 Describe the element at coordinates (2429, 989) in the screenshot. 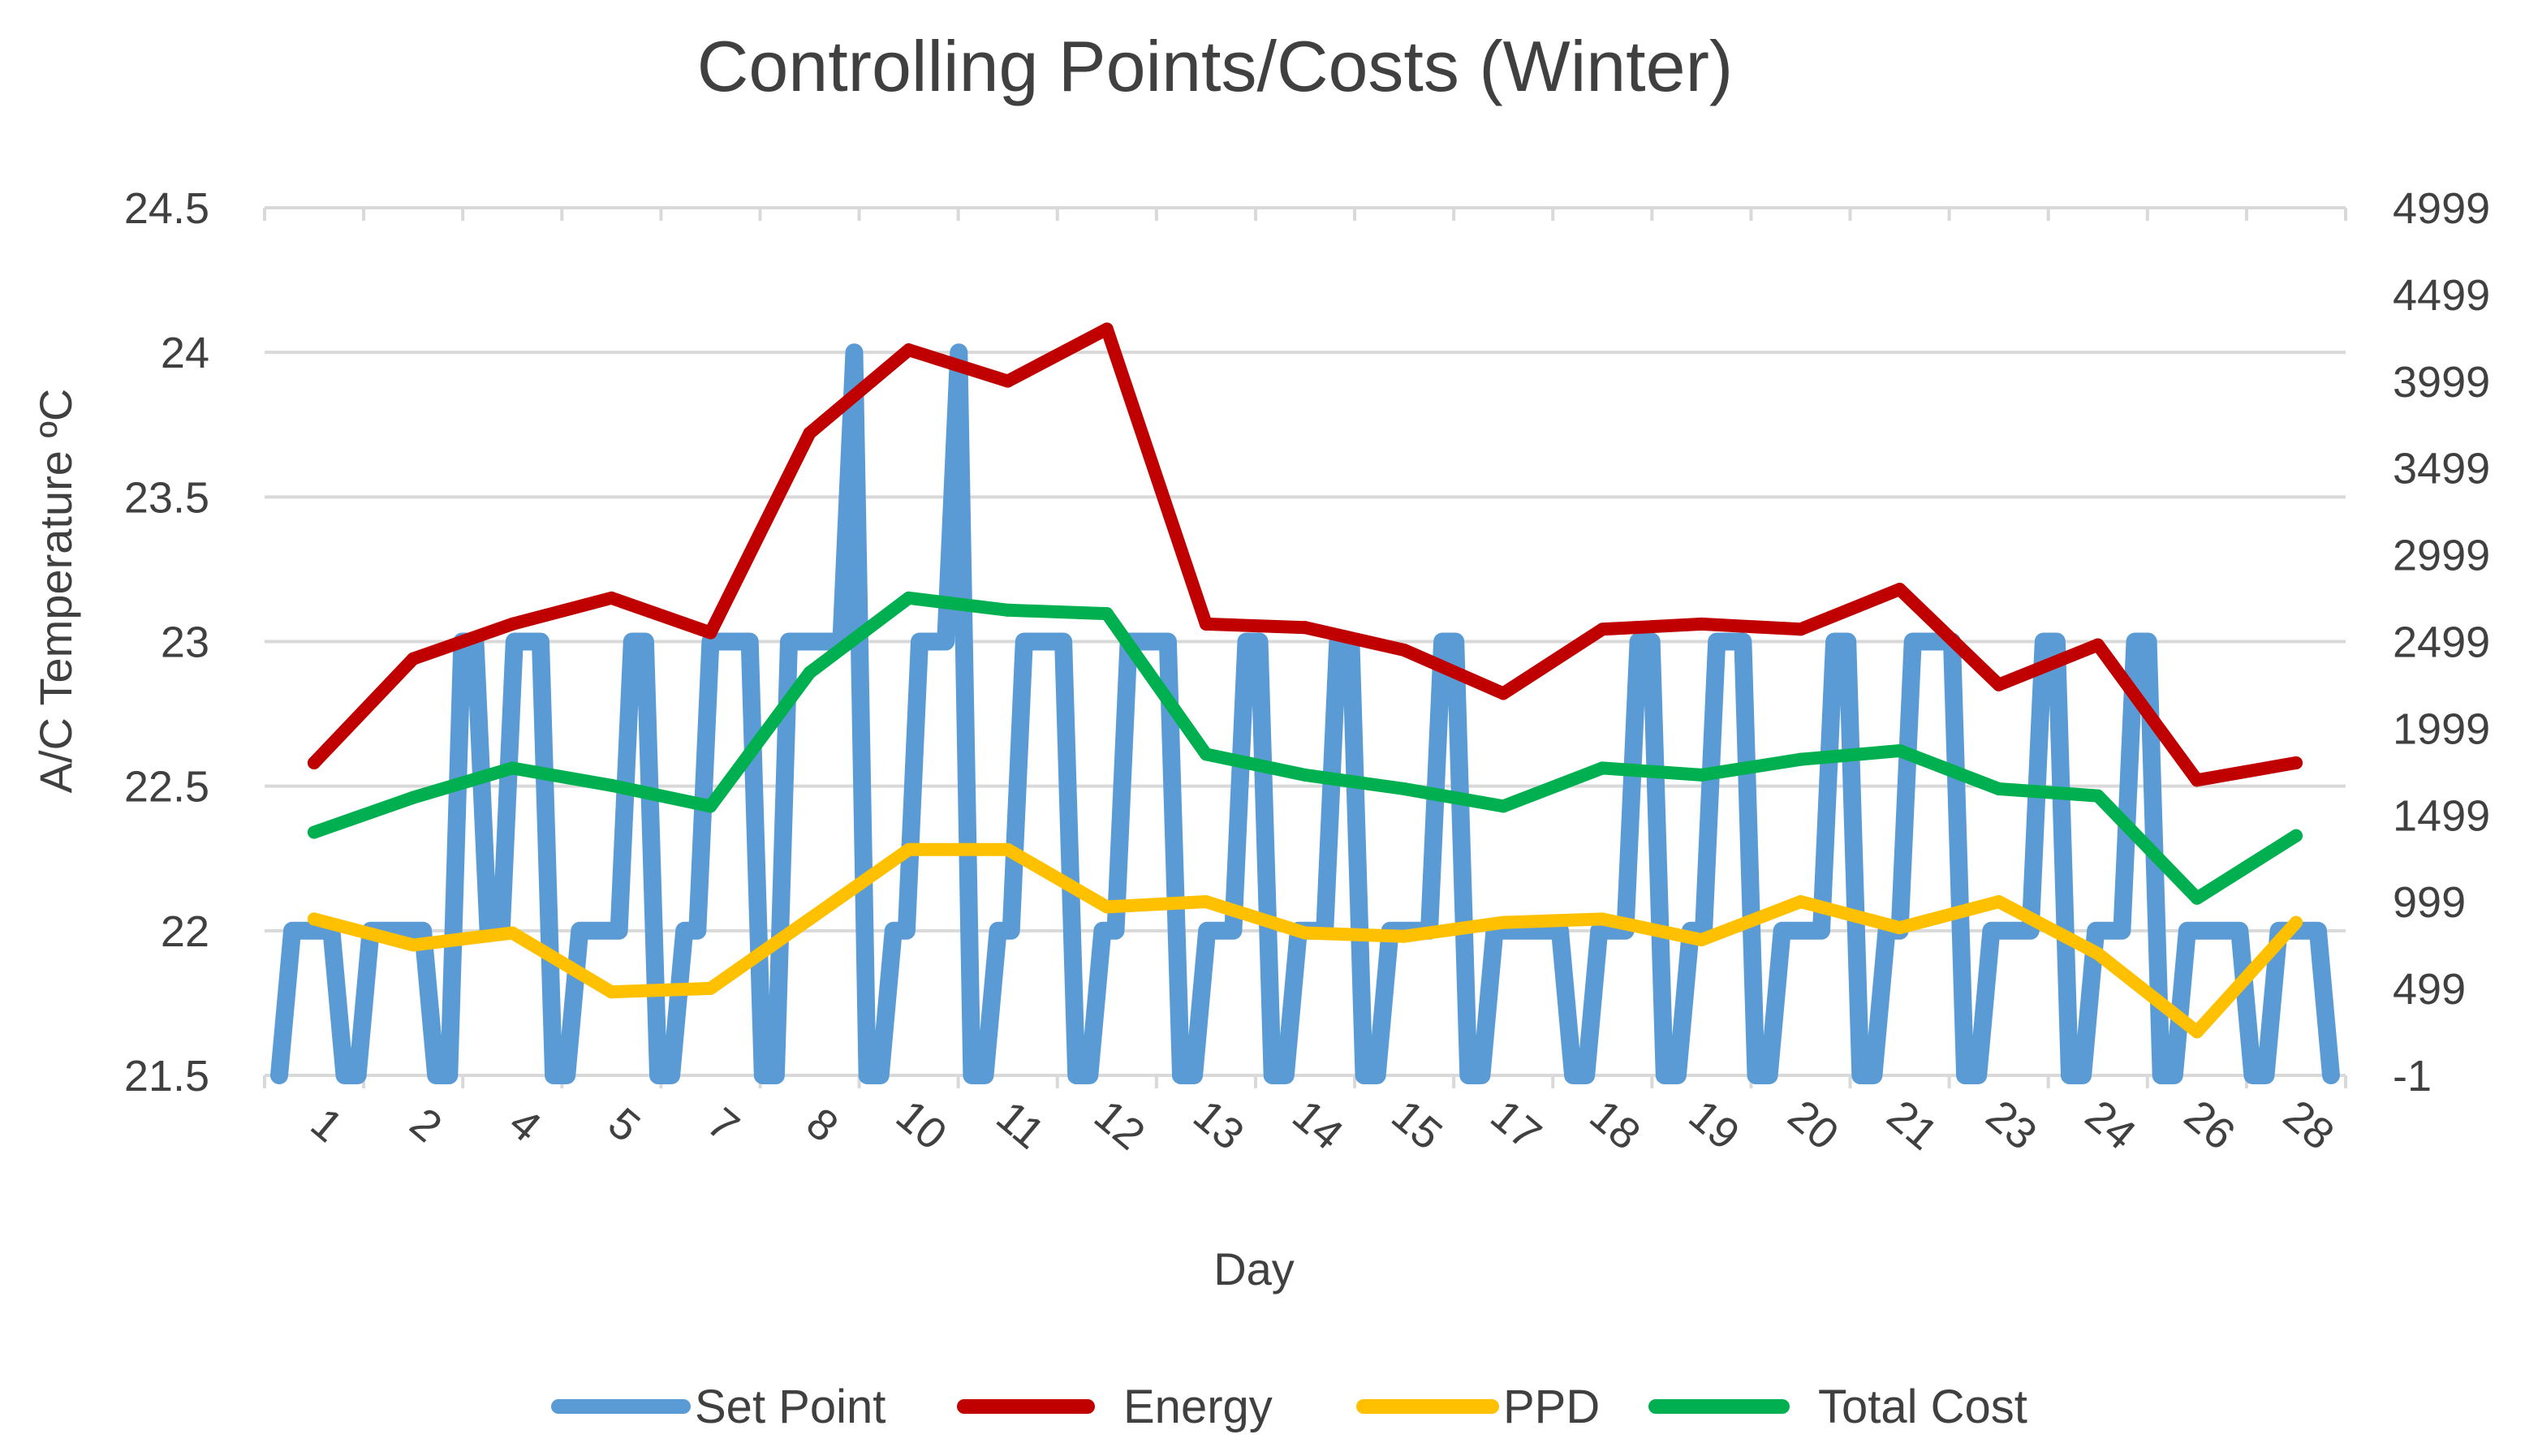

I see `right-tick-499: 499` at that location.